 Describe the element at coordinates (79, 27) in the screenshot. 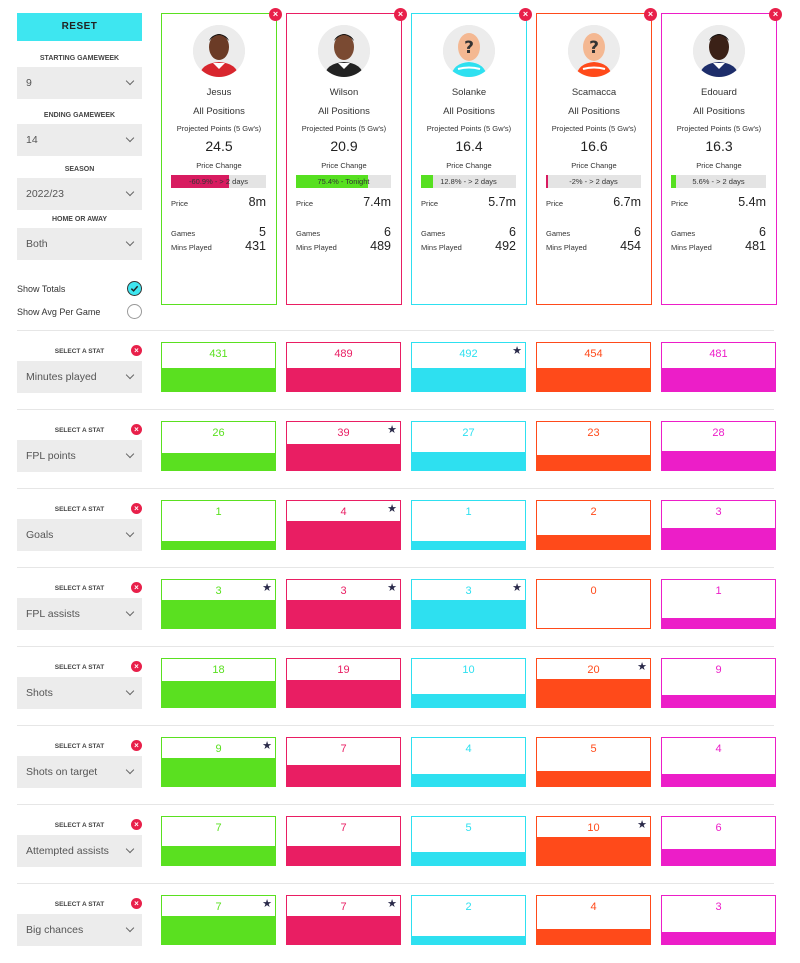

I see `reset-button: RESET` at that location.